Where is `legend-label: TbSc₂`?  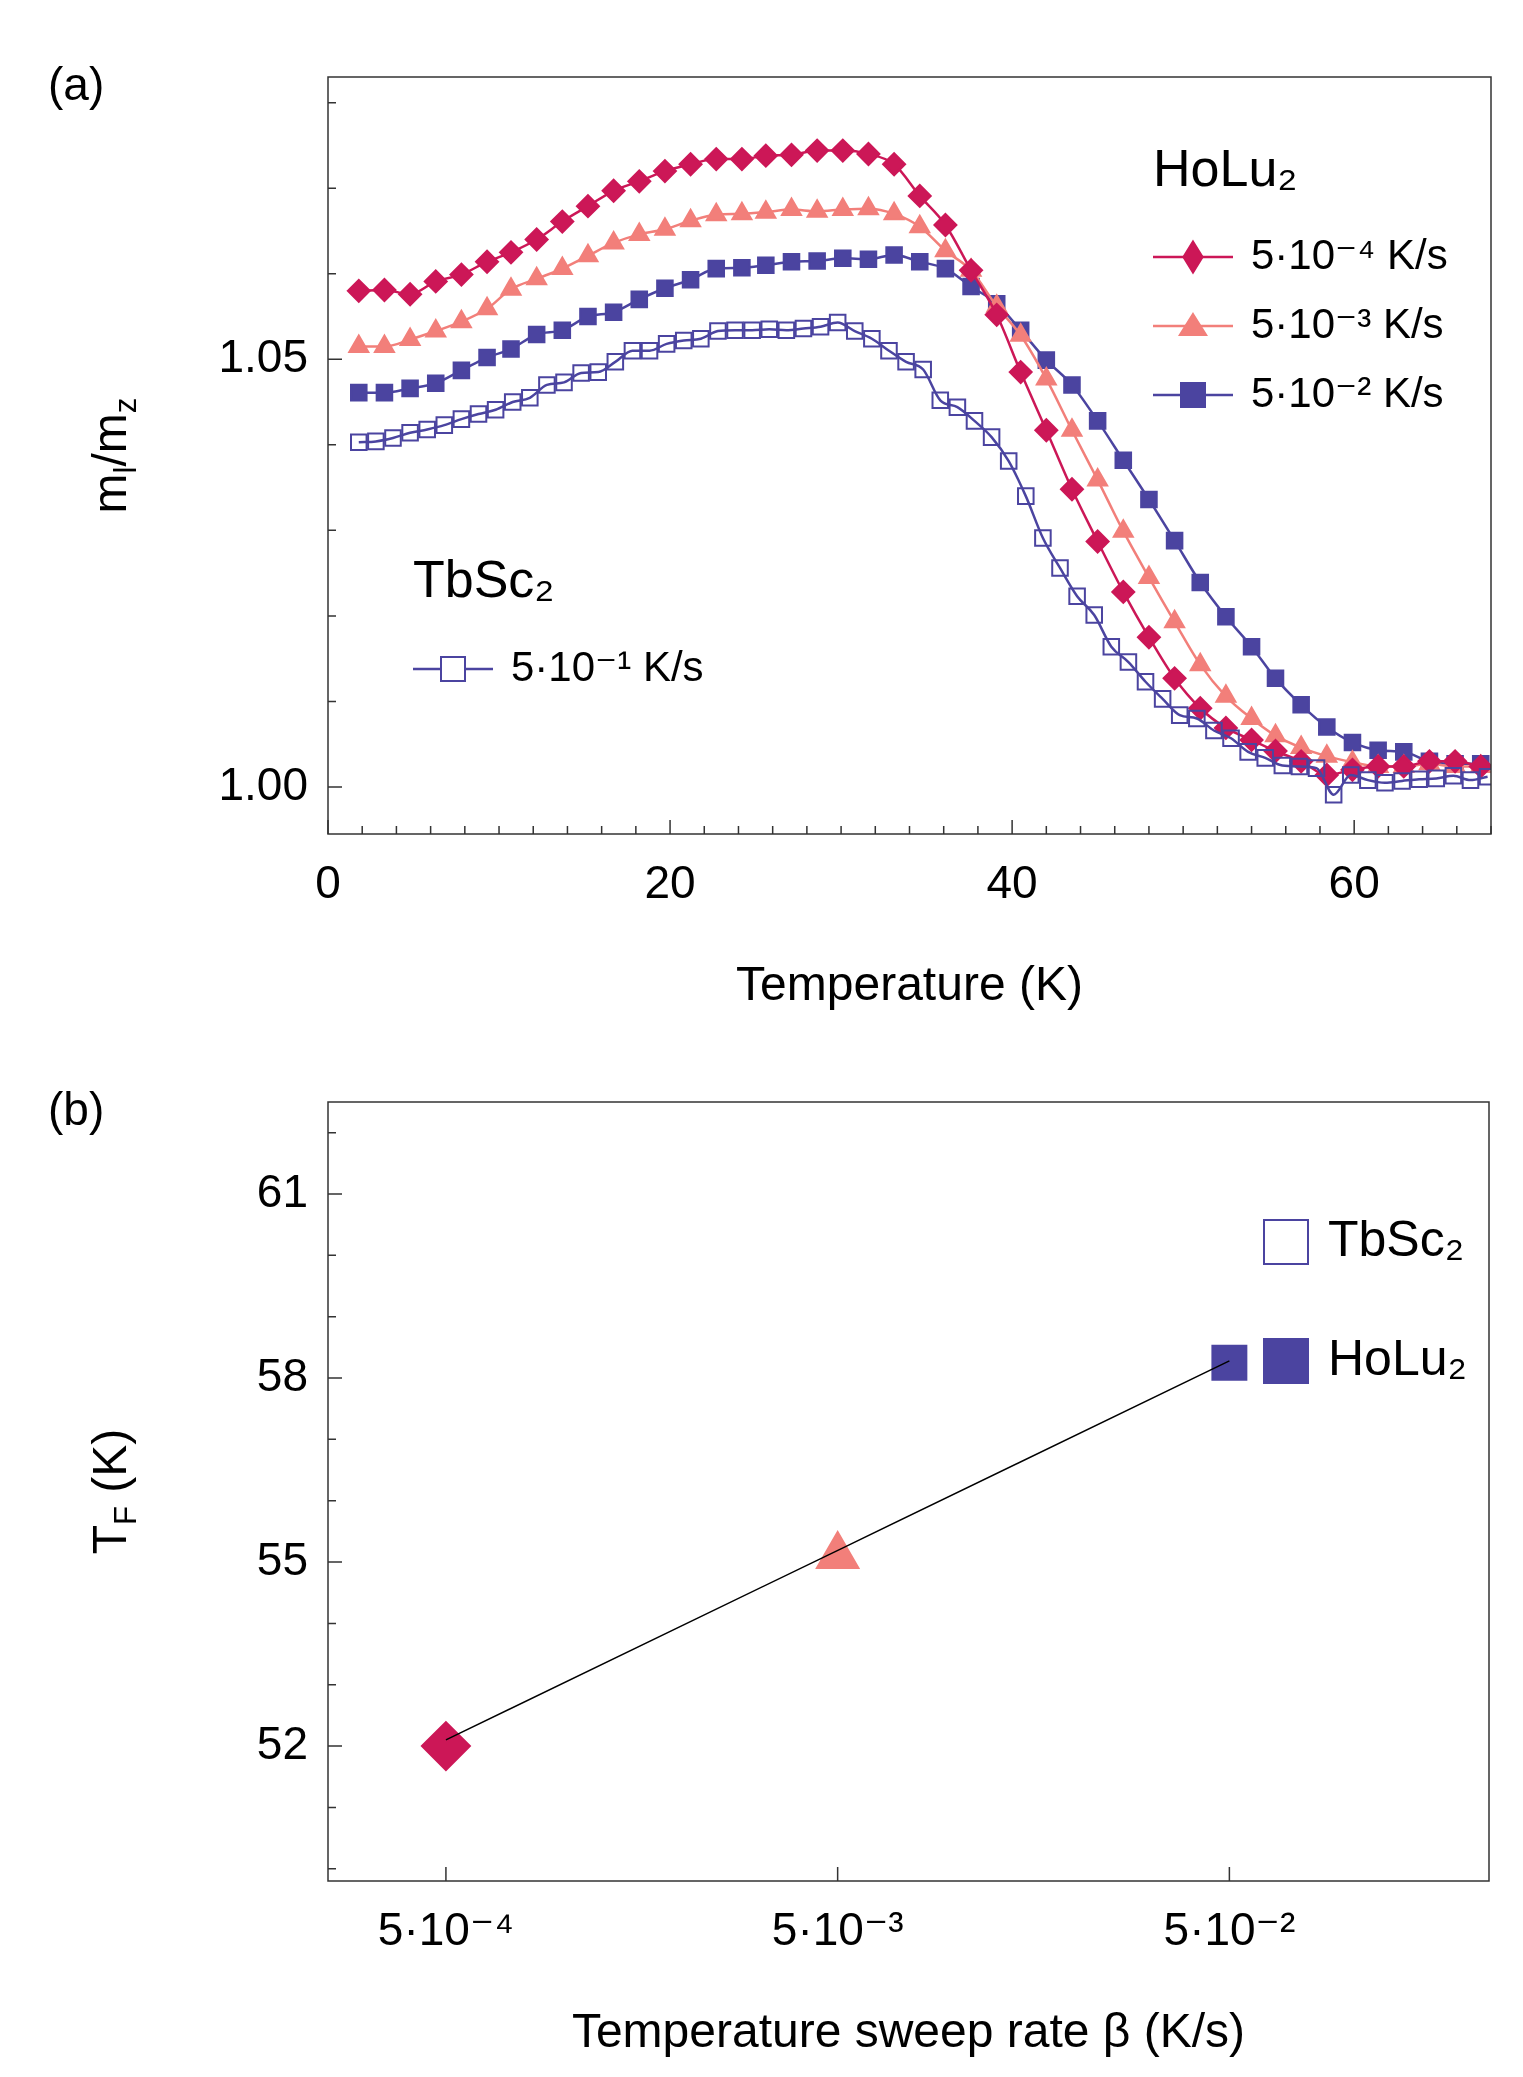
legend-label: TbSc₂ is located at coordinates (1396, 1238).